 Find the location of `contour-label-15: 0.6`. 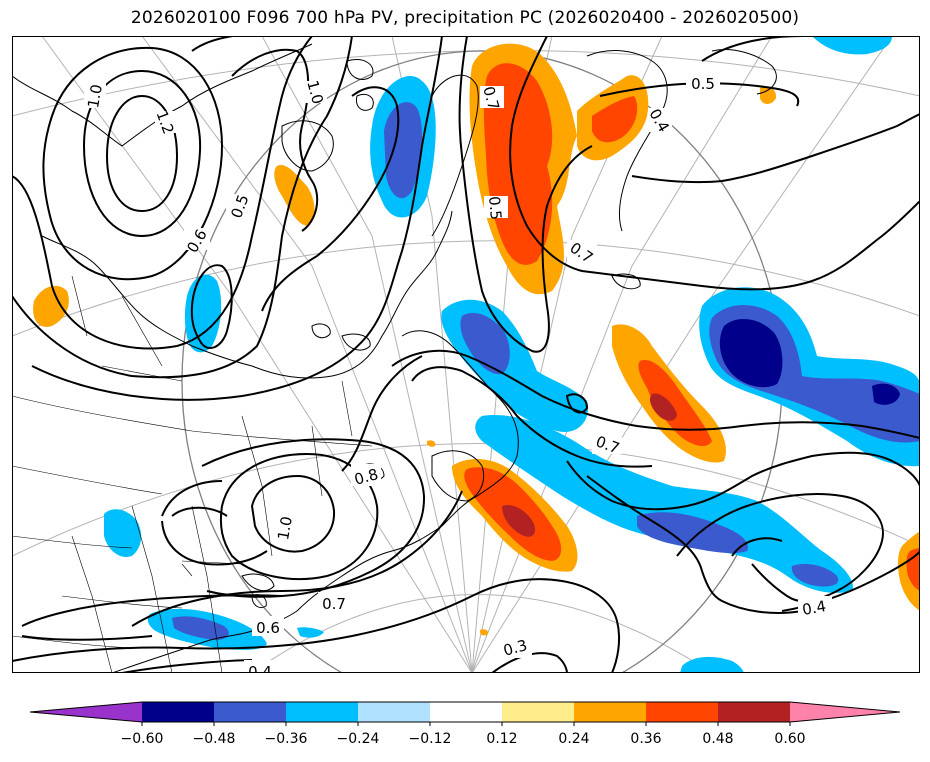

contour-label-15: 0.6 is located at coordinates (268, 628).